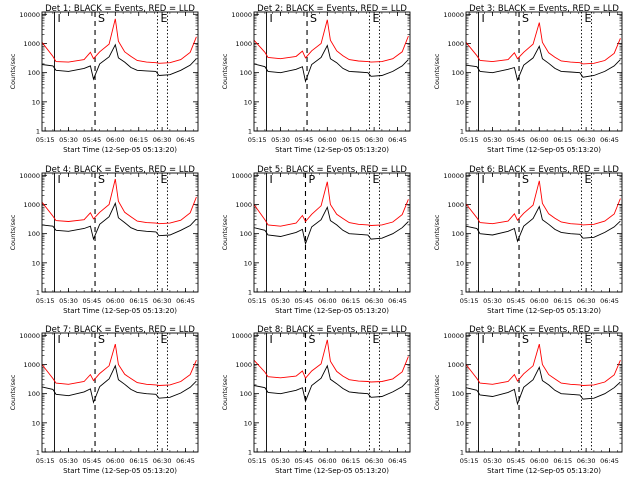  Describe the element at coordinates (544, 330) in the screenshot. I see `plot-title: Det 9: BLACK = Events, RED = LLD` at that location.